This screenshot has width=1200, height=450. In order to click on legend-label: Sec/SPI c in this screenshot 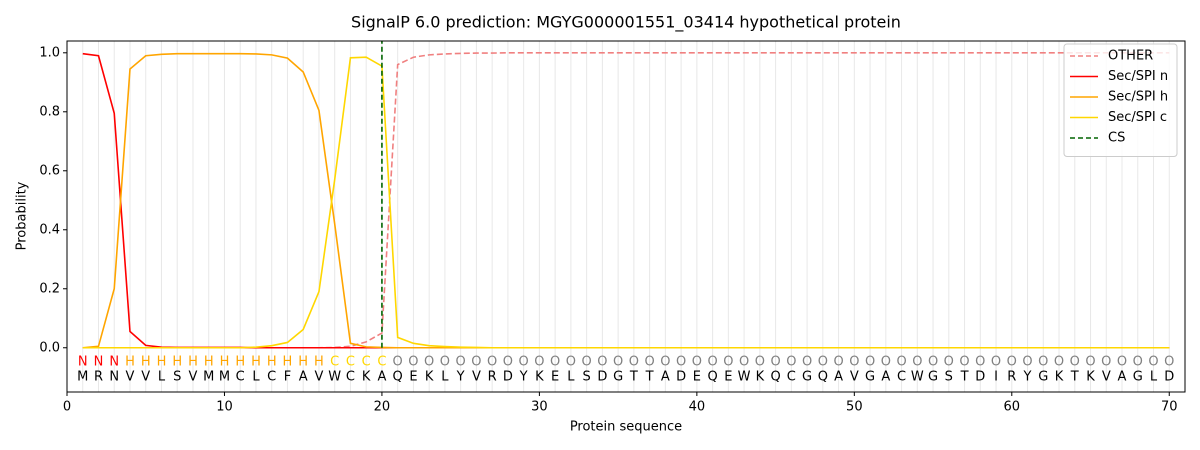, I will do `click(1137, 117)`.